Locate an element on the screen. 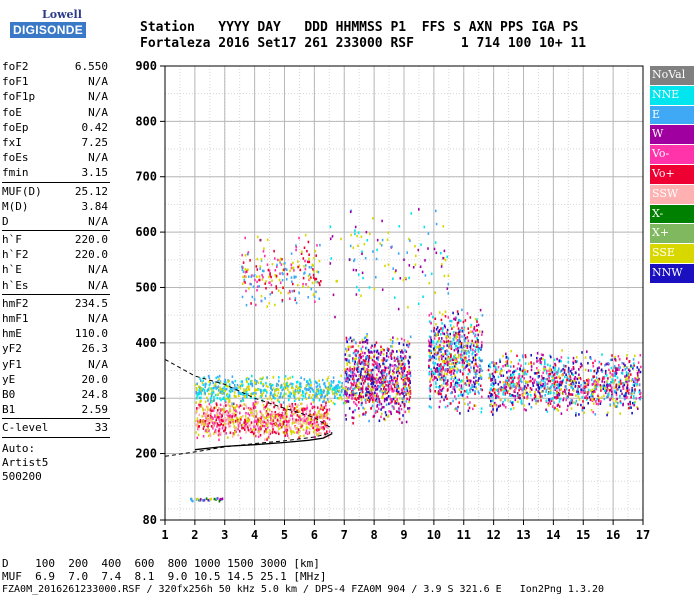  param-key: h`F is located at coordinates (12, 240).